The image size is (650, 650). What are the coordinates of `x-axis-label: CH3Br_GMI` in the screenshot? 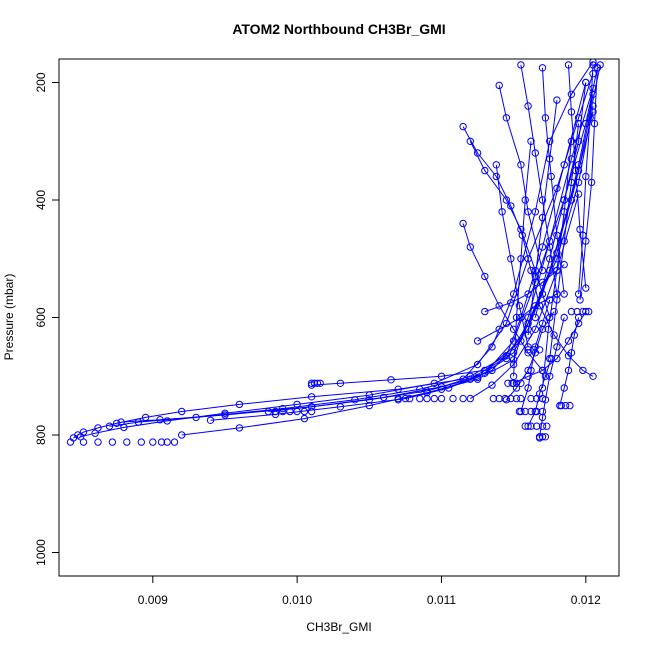 It's located at (338, 627).